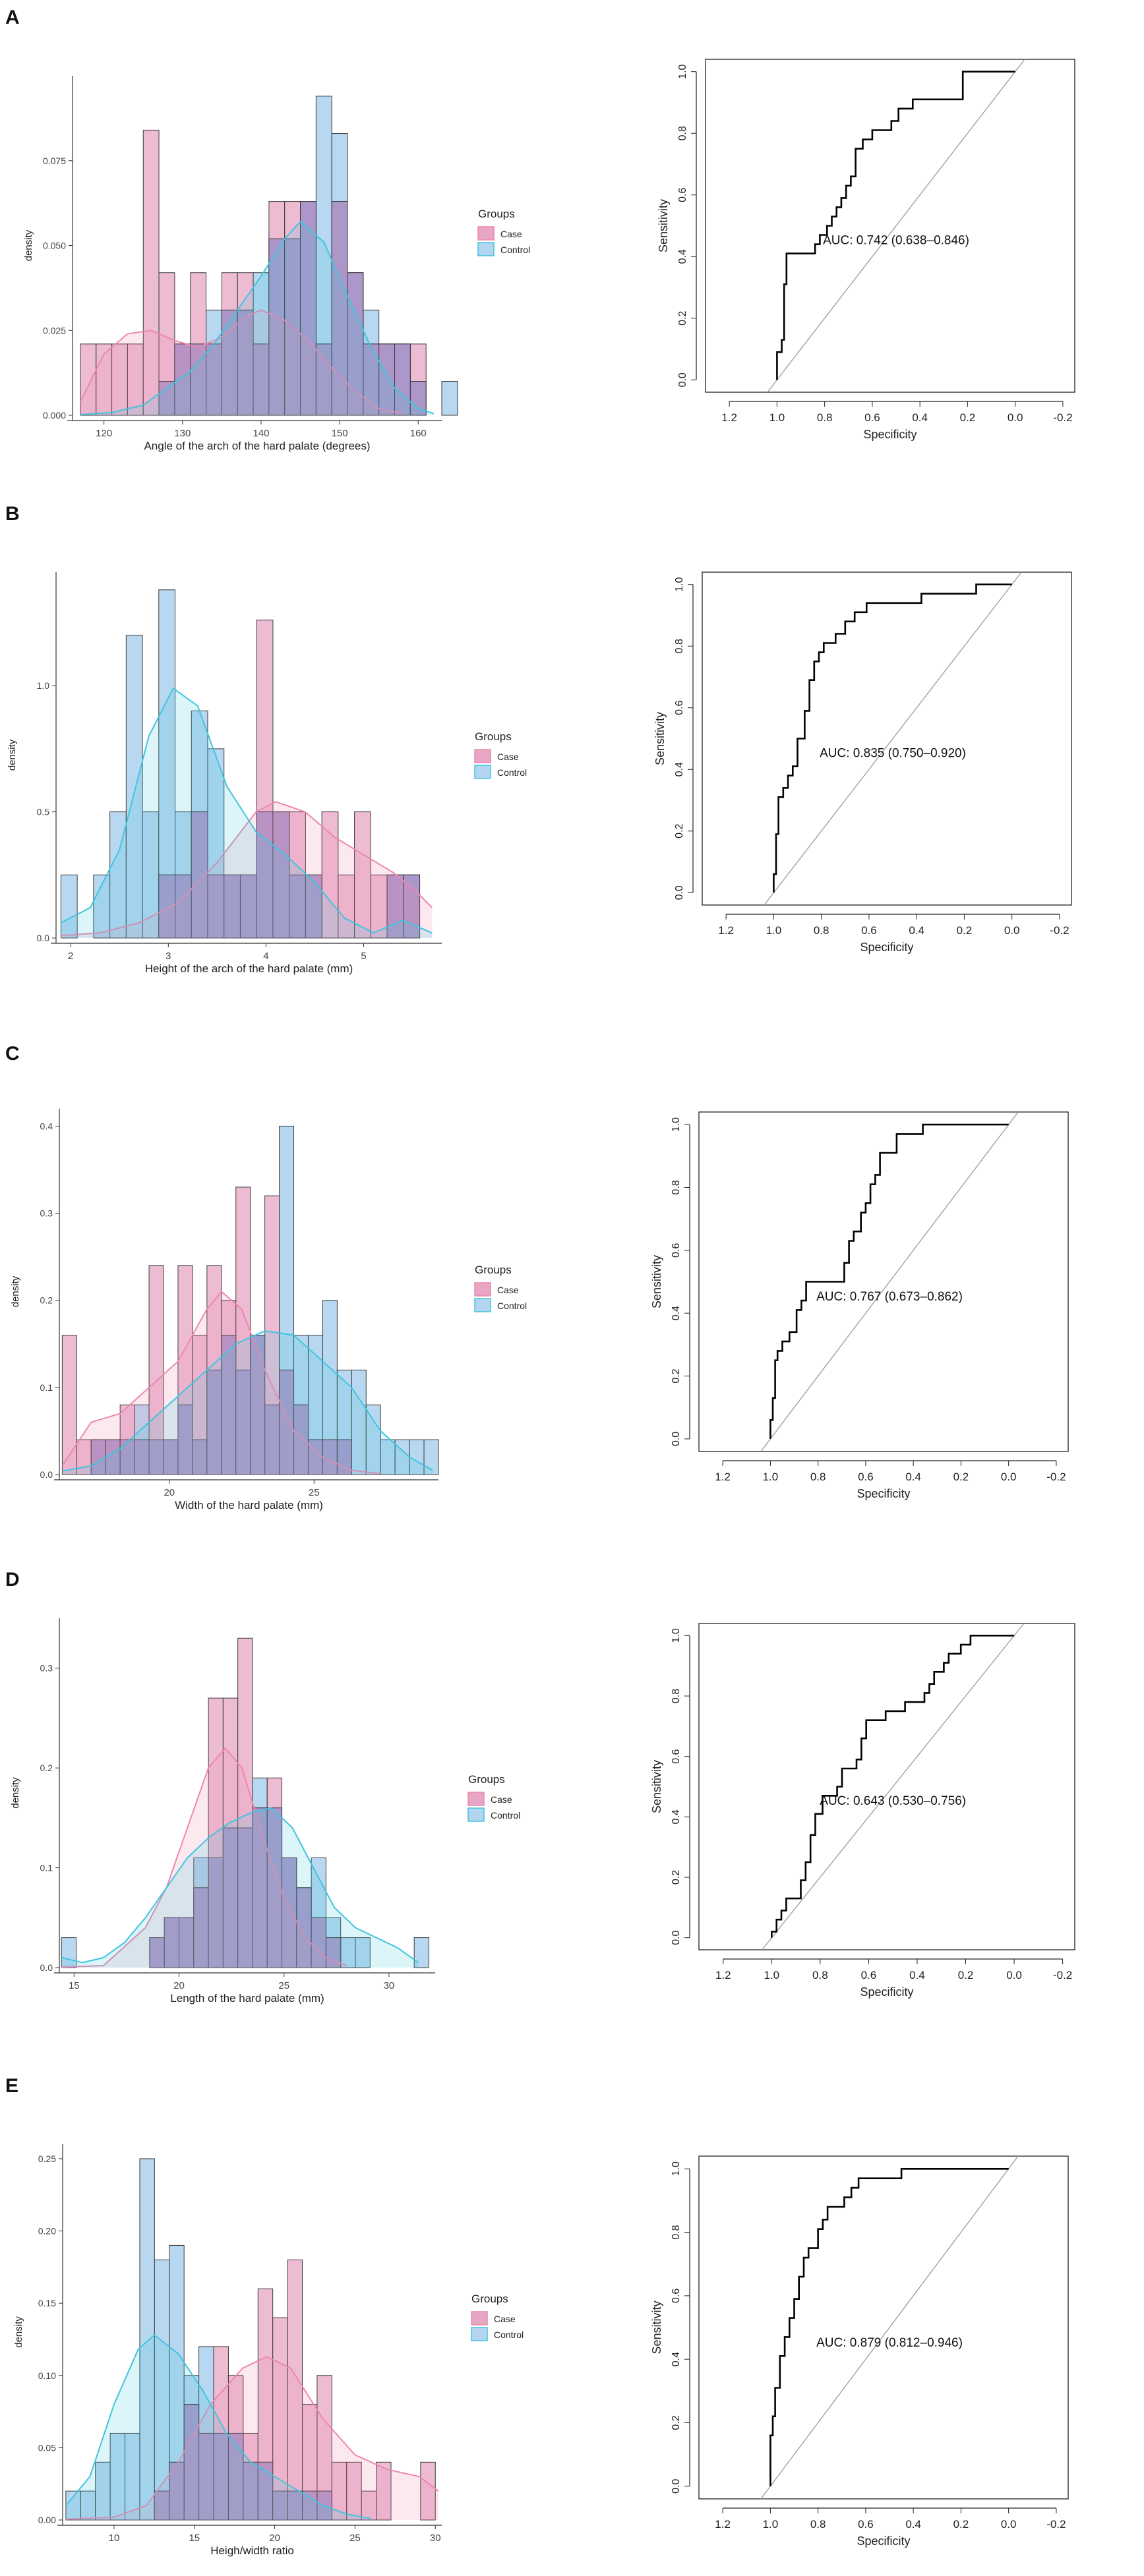 This screenshot has width=1144, height=2576. What do you see at coordinates (47, 2520) in the screenshot?
I see `y-tick-label: 0.00` at bounding box center [47, 2520].